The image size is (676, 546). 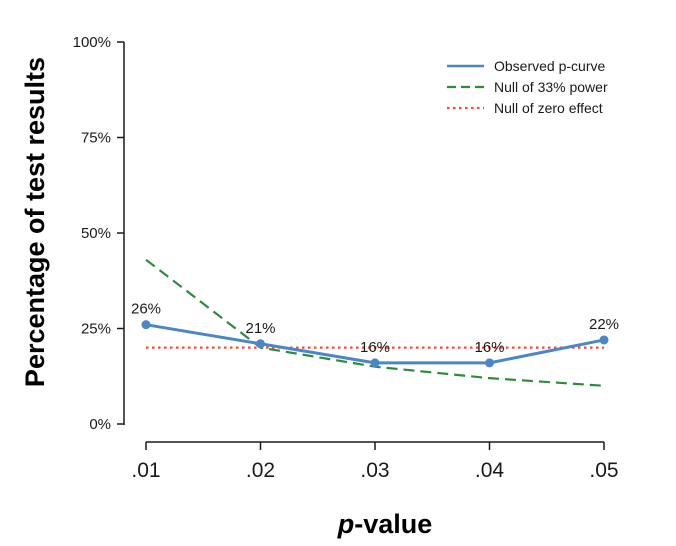 I want to click on y-tick-label: 50%, so click(x=96, y=233).